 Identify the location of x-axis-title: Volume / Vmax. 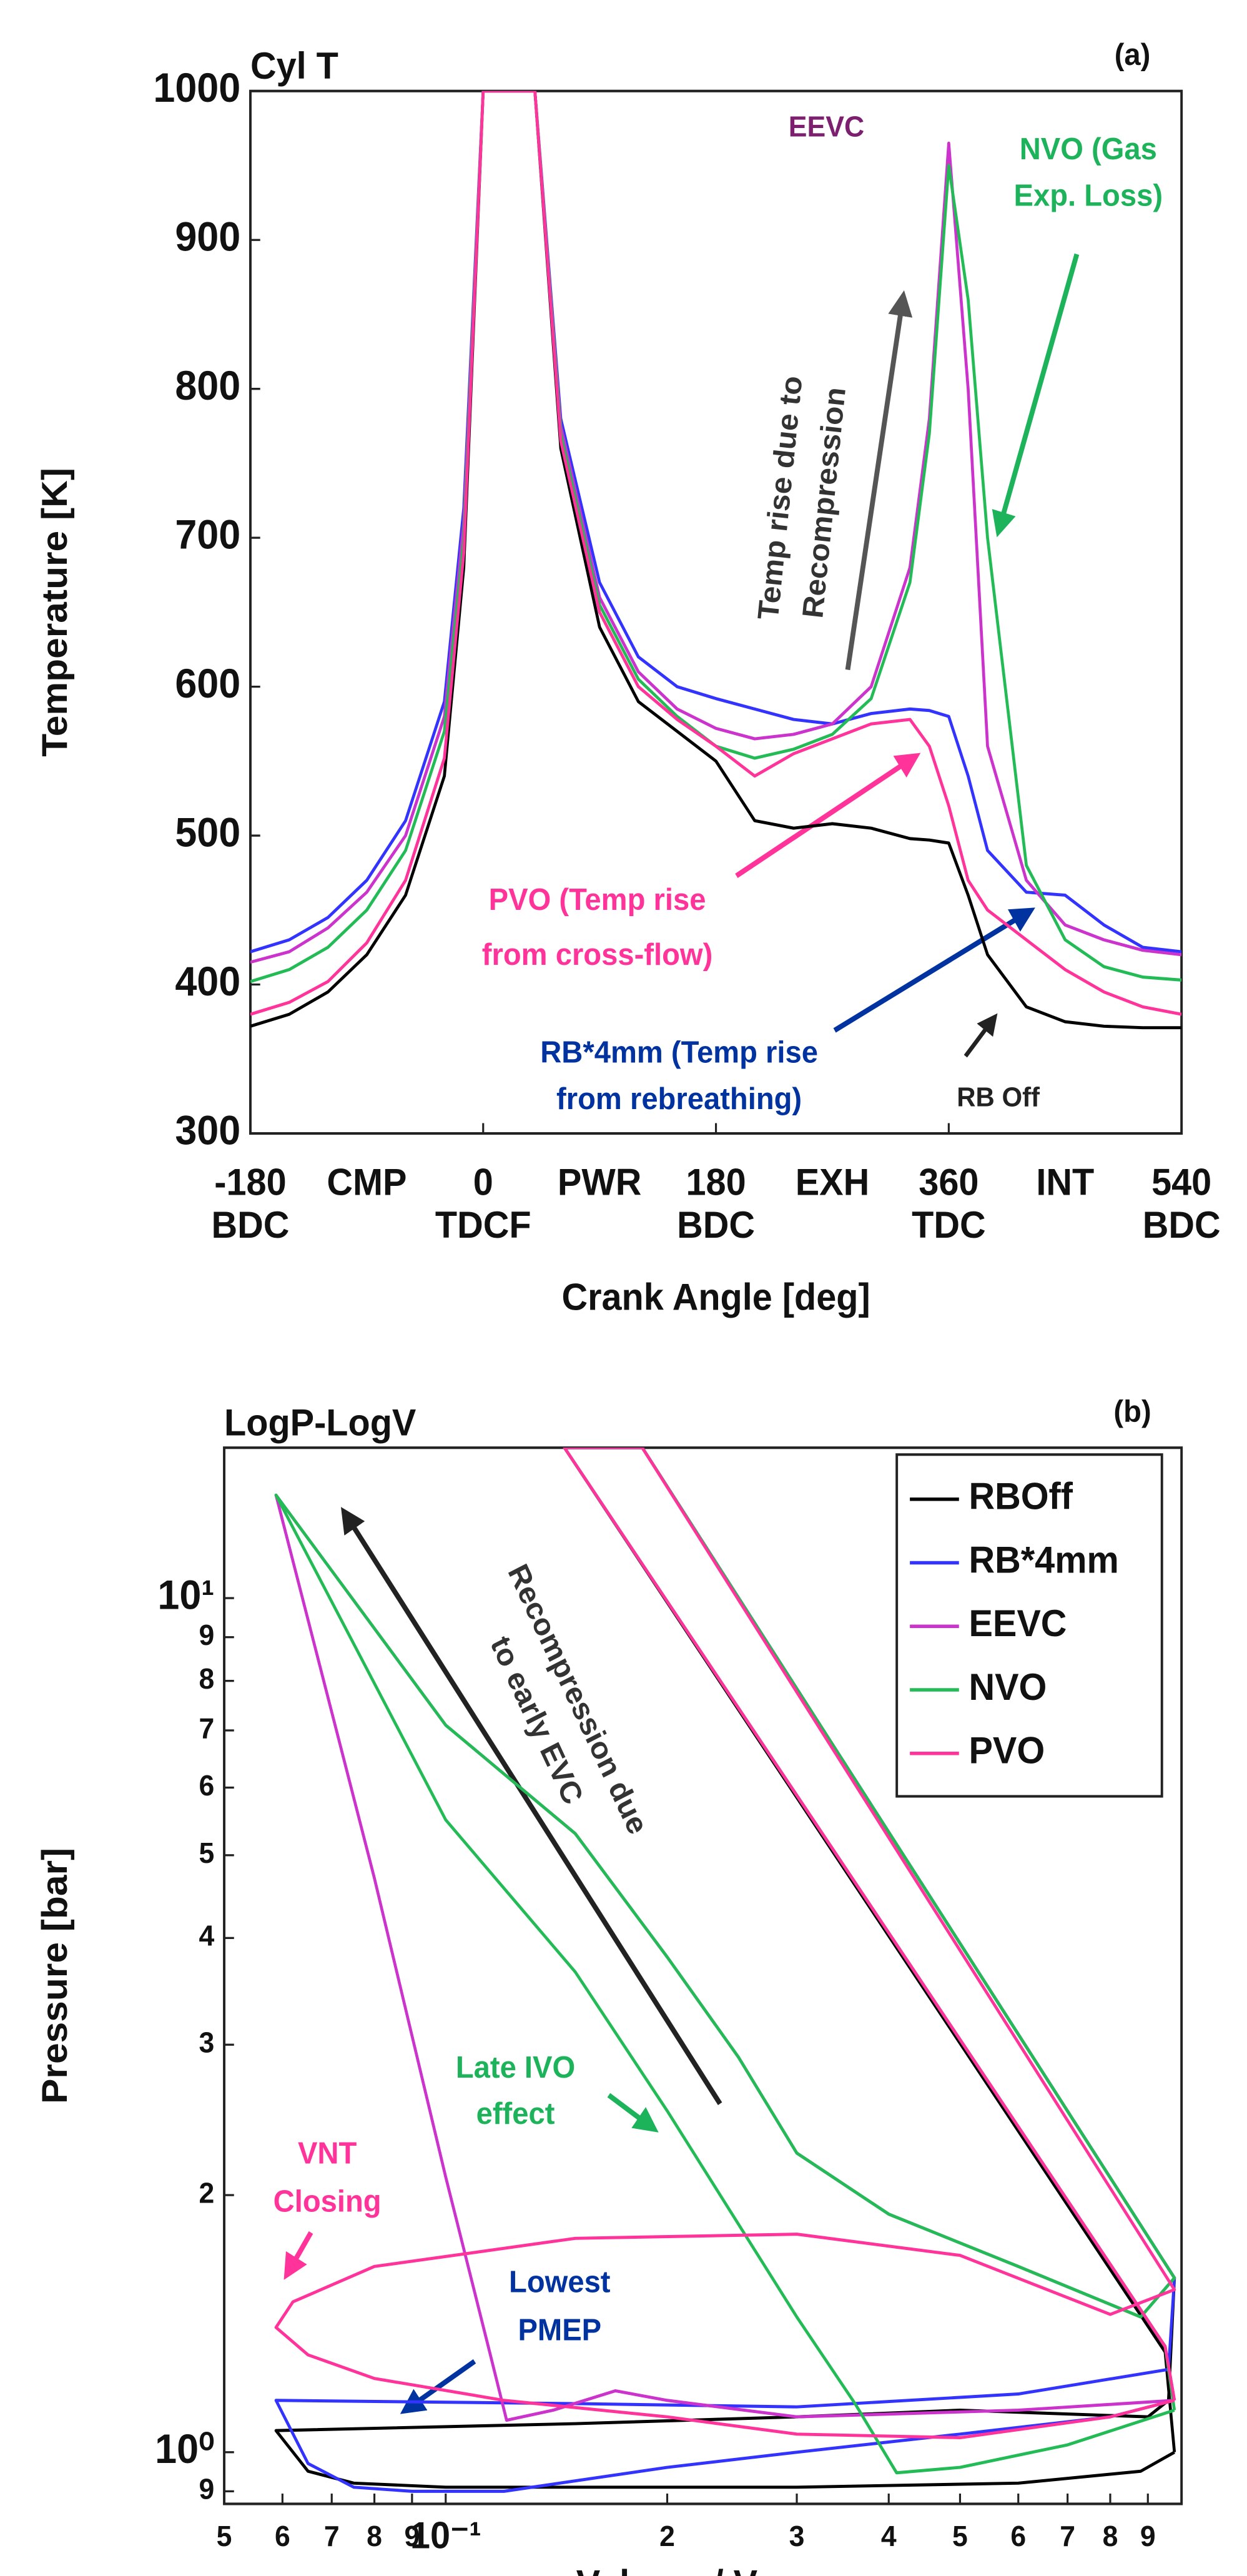
(703, 2569).